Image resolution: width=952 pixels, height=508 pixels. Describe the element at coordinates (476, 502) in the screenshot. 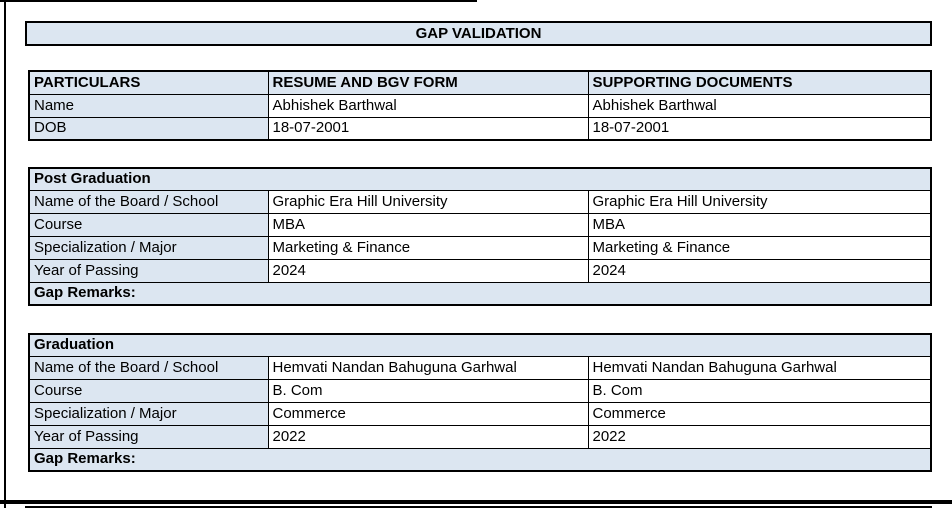

I see `page-break-bottom-line` at that location.